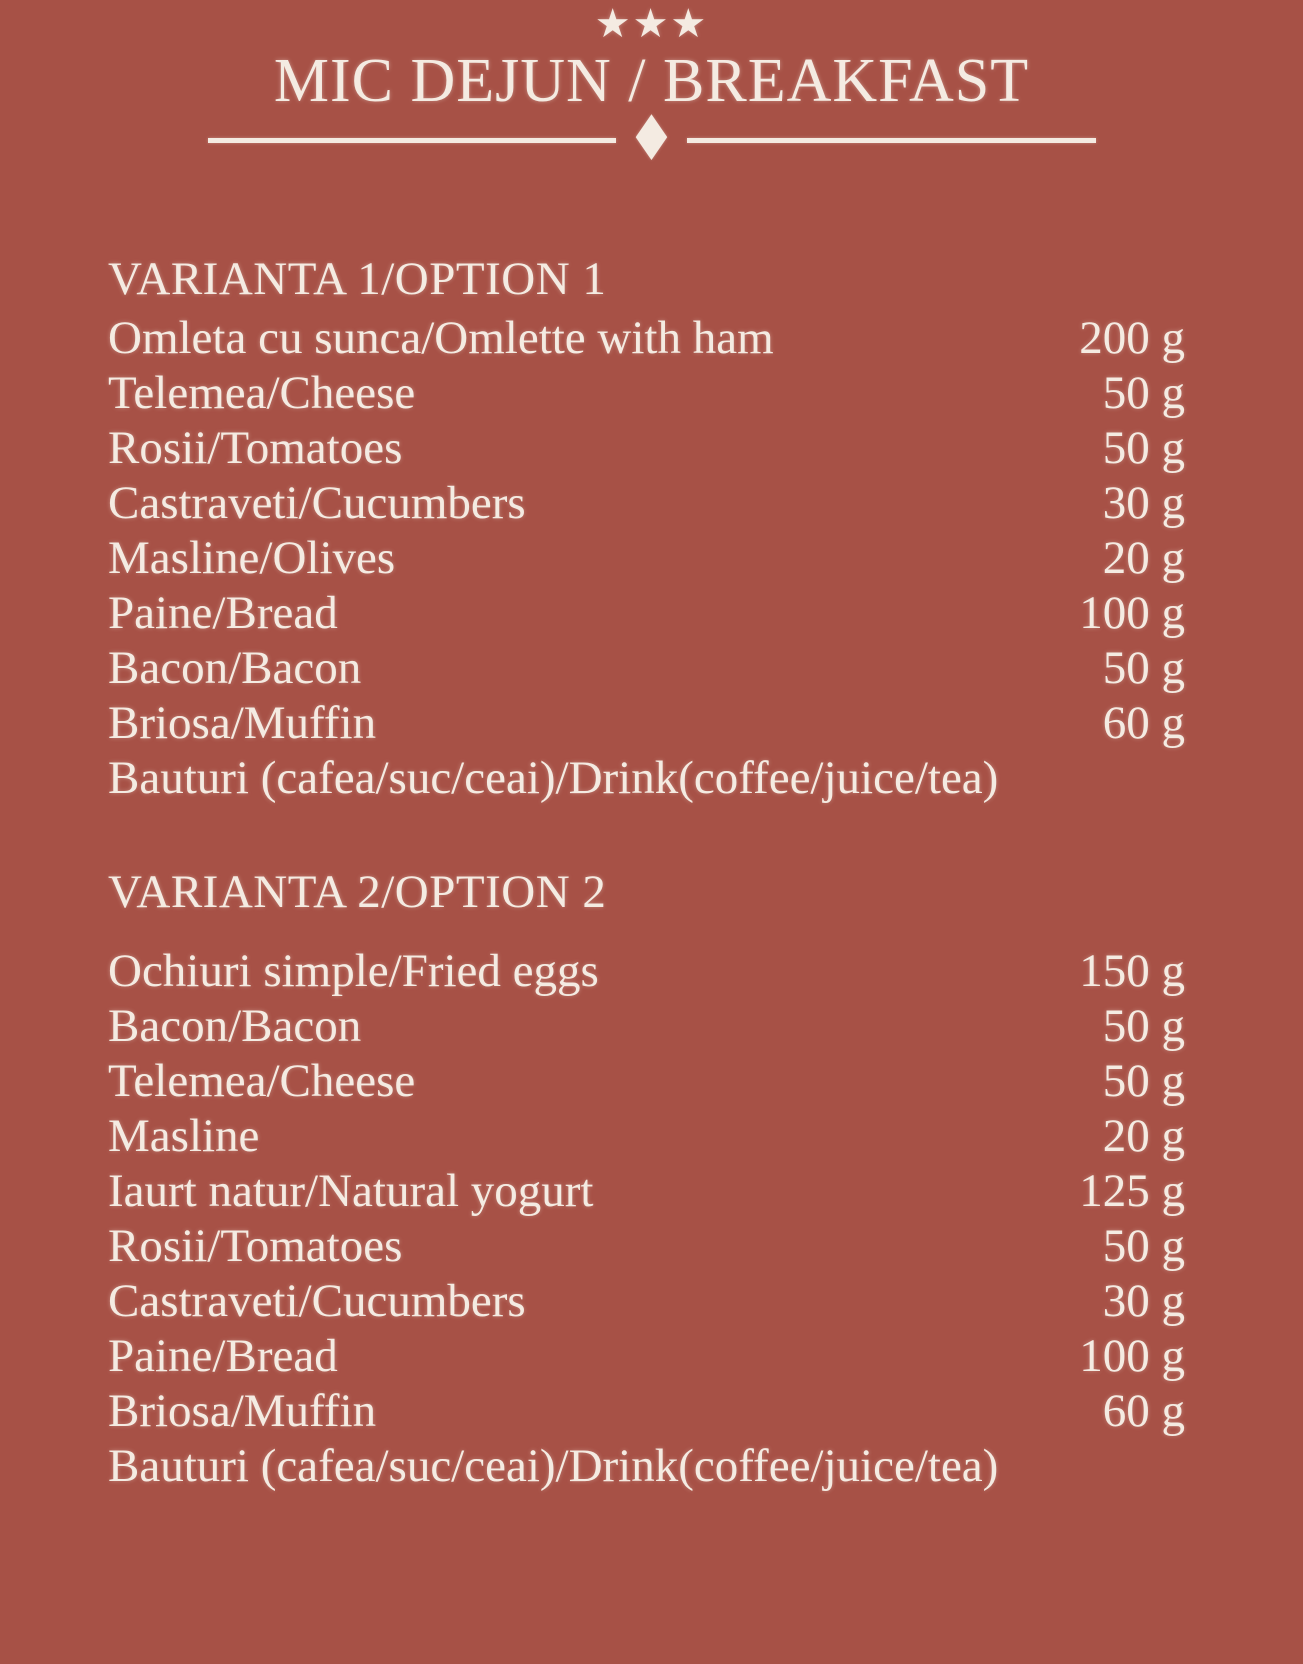  Describe the element at coordinates (1132, 971) in the screenshot. I see `item-weight: 150 g` at that location.